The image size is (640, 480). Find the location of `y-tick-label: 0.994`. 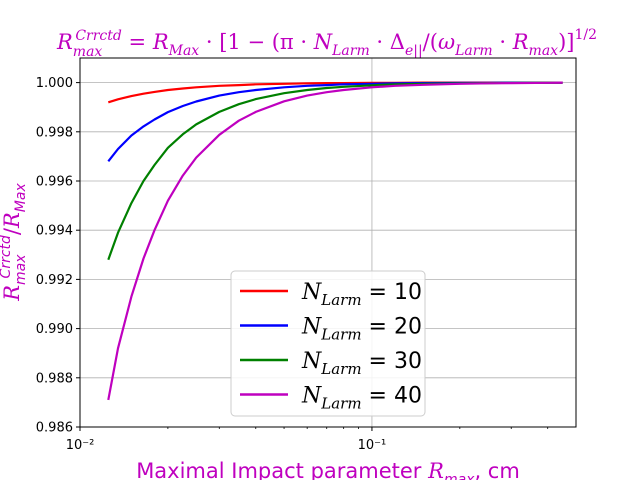

y-tick-label: 0.994 is located at coordinates (54, 231).